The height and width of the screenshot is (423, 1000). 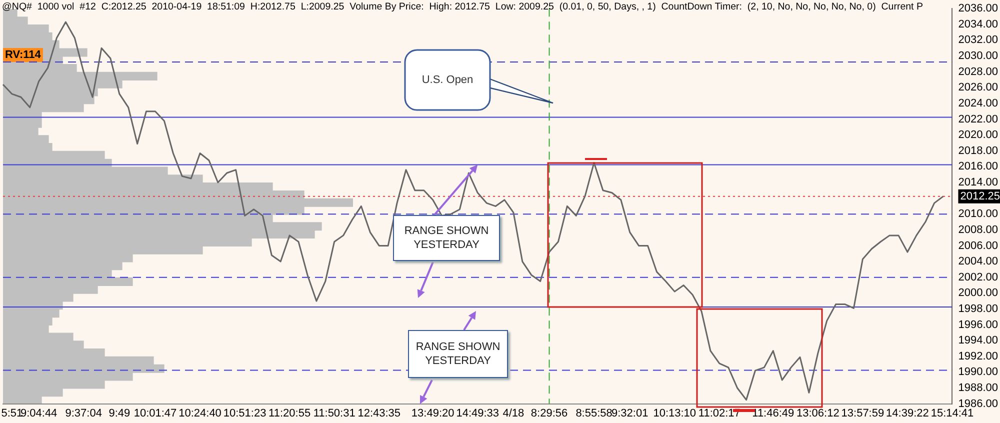 I want to click on x-tick-label: 13:06:12, so click(x=818, y=413).